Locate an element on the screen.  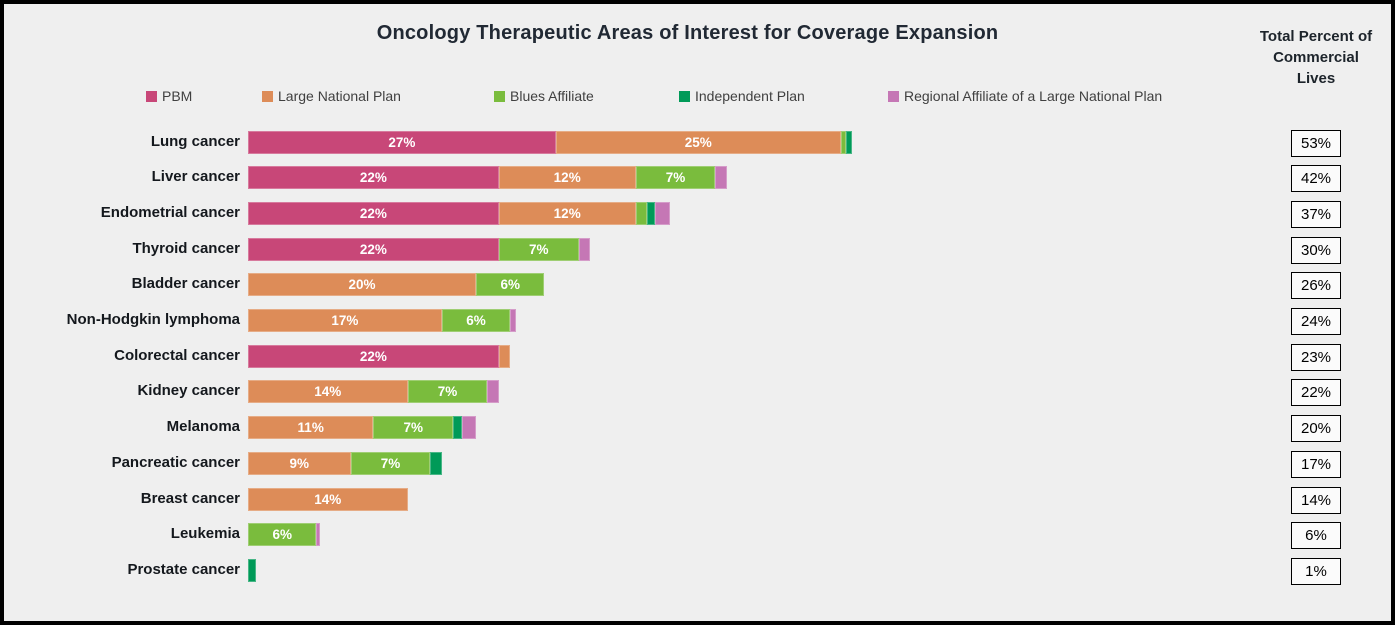
category-label-leukemia: Leukemia is located at coordinates (205, 533).